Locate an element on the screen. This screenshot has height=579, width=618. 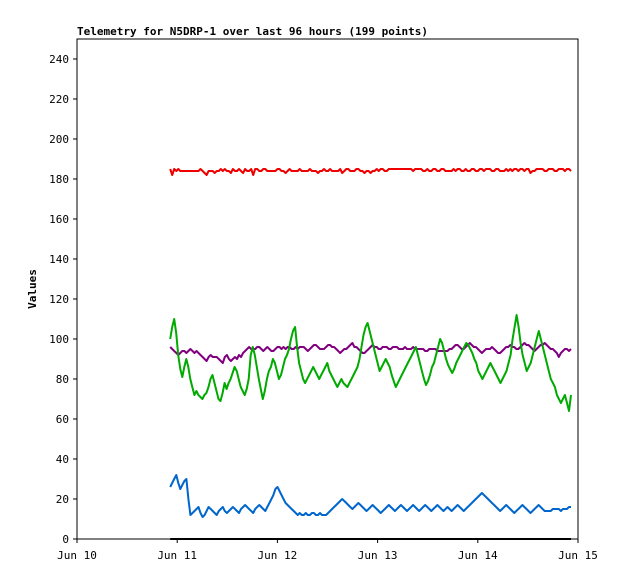
y-tick-label: 120 is located at coordinates (59, 299).